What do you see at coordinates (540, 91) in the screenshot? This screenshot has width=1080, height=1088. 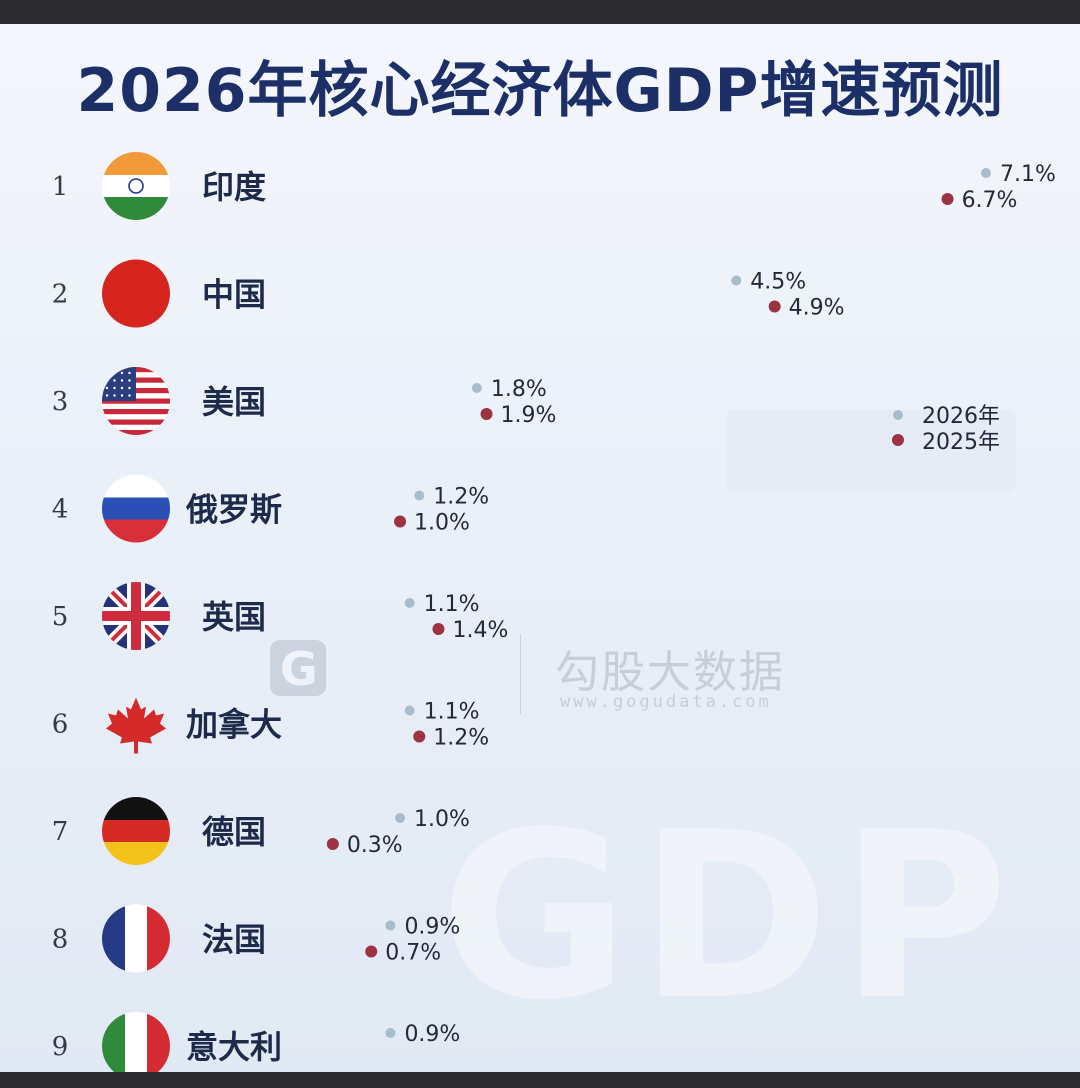 I see `chart-title: 2026年核心经济体GDP增速预测` at bounding box center [540, 91].